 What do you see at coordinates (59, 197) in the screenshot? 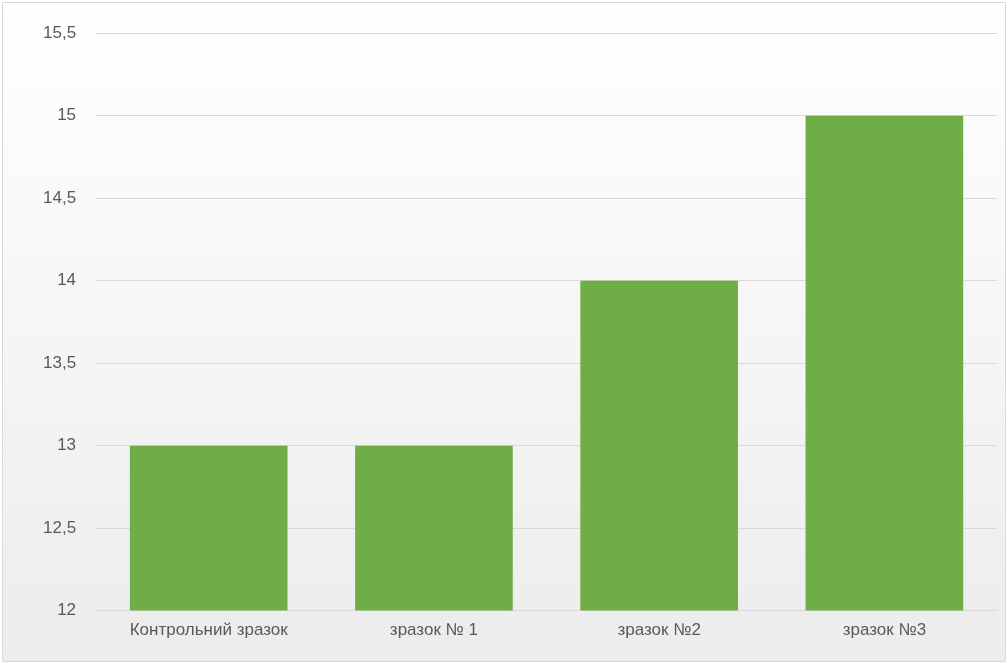
I see `y-tick-label: 14,5` at bounding box center [59, 197].